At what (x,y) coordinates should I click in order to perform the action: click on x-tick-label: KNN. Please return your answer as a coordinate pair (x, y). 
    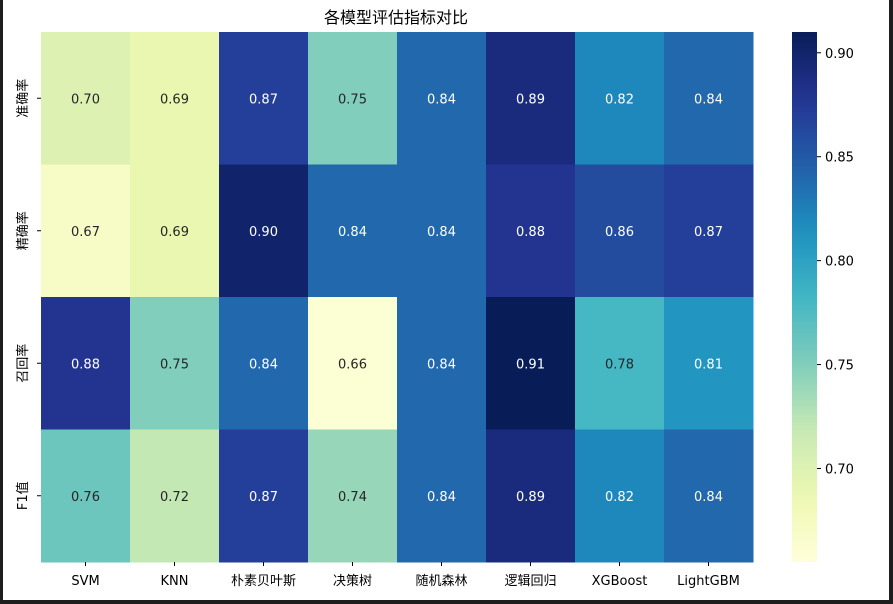
    Looking at the image, I should click on (175, 581).